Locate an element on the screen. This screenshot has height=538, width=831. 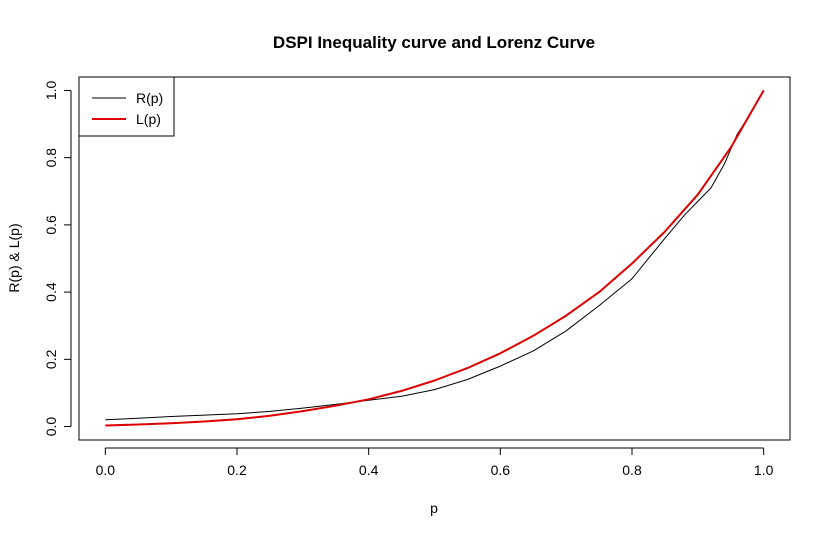
chart-title: DSPI Inequality curve and Lorenz Curve is located at coordinates (434, 42).